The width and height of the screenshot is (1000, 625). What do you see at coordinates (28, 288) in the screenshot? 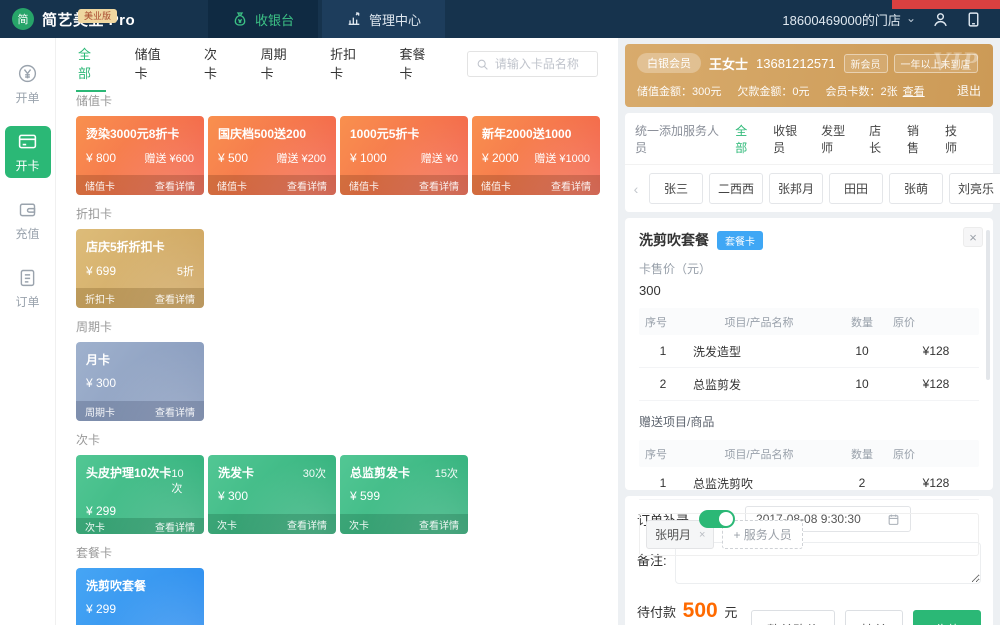
I see `sidebar-item-orders: 订单` at bounding box center [28, 288].